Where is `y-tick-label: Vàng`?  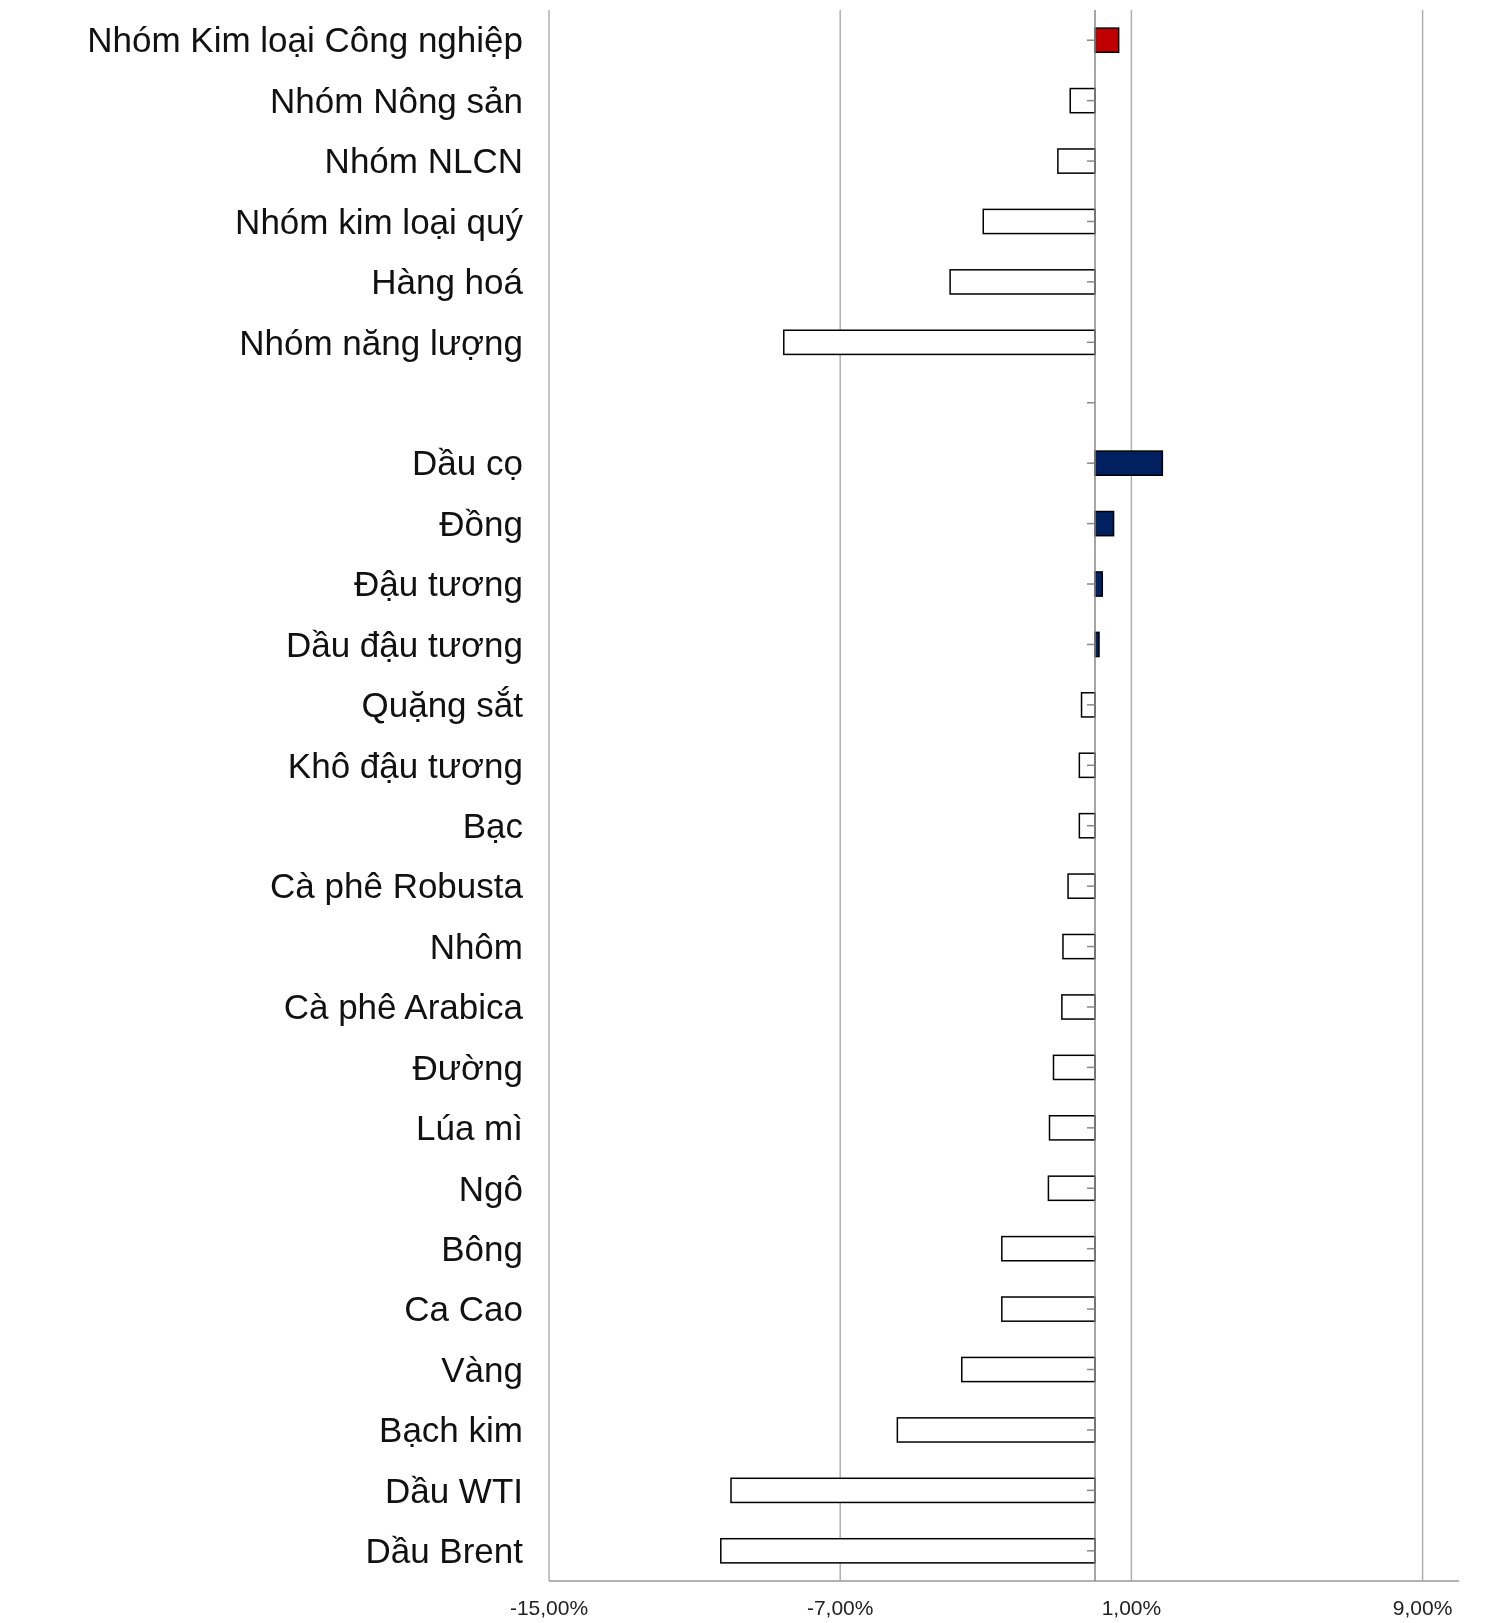
y-tick-label: Vàng is located at coordinates (482, 1369).